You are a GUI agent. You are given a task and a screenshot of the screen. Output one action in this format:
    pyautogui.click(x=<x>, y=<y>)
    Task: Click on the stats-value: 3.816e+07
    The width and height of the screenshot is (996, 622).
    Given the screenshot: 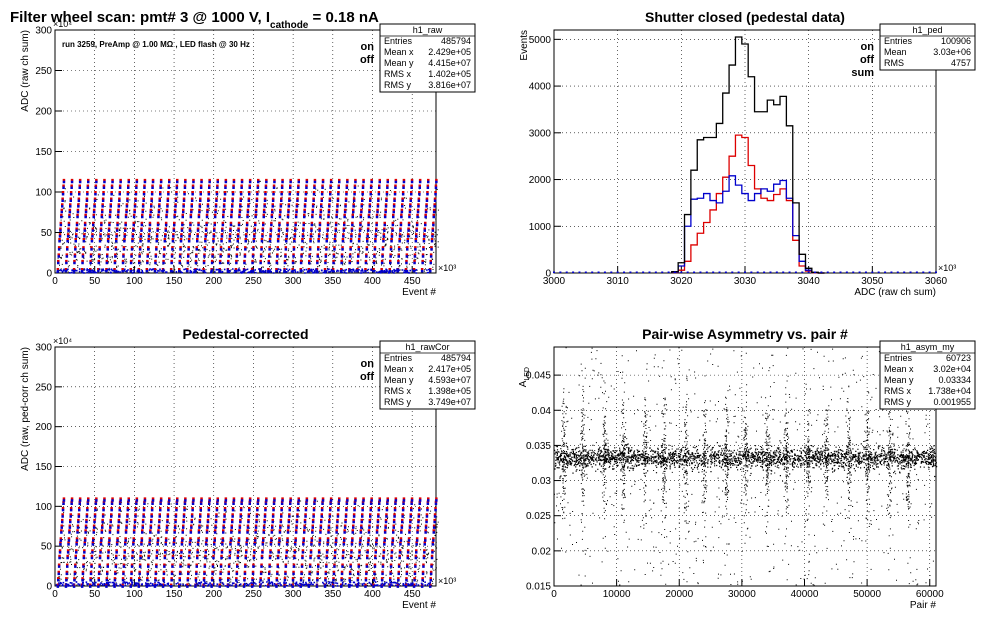 What is the action you would take?
    pyautogui.click(x=449, y=85)
    